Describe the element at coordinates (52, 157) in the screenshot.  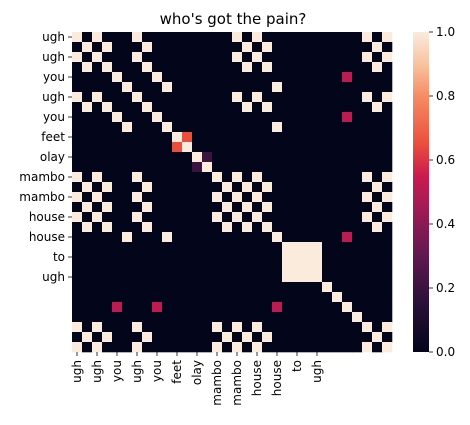
I see `y-tick-label: olay` at that location.